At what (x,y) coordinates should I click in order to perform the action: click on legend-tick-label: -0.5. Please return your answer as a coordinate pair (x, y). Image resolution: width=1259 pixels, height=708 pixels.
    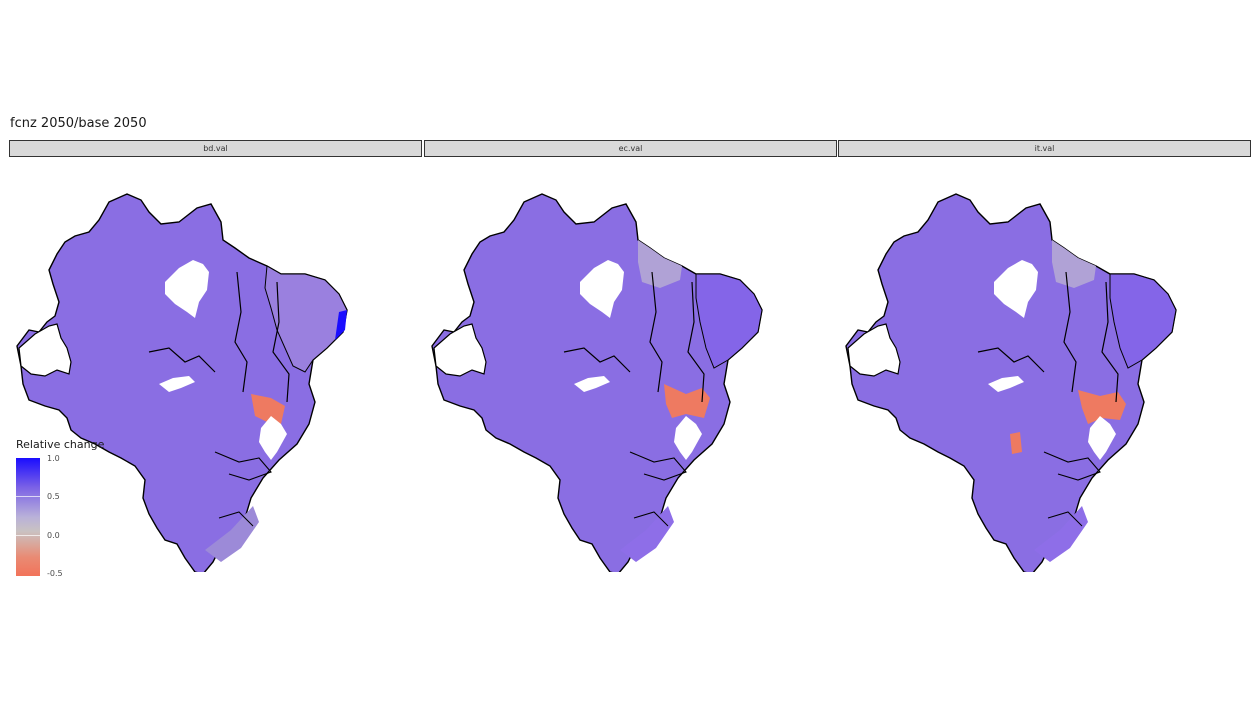
    Looking at the image, I should click on (55, 573).